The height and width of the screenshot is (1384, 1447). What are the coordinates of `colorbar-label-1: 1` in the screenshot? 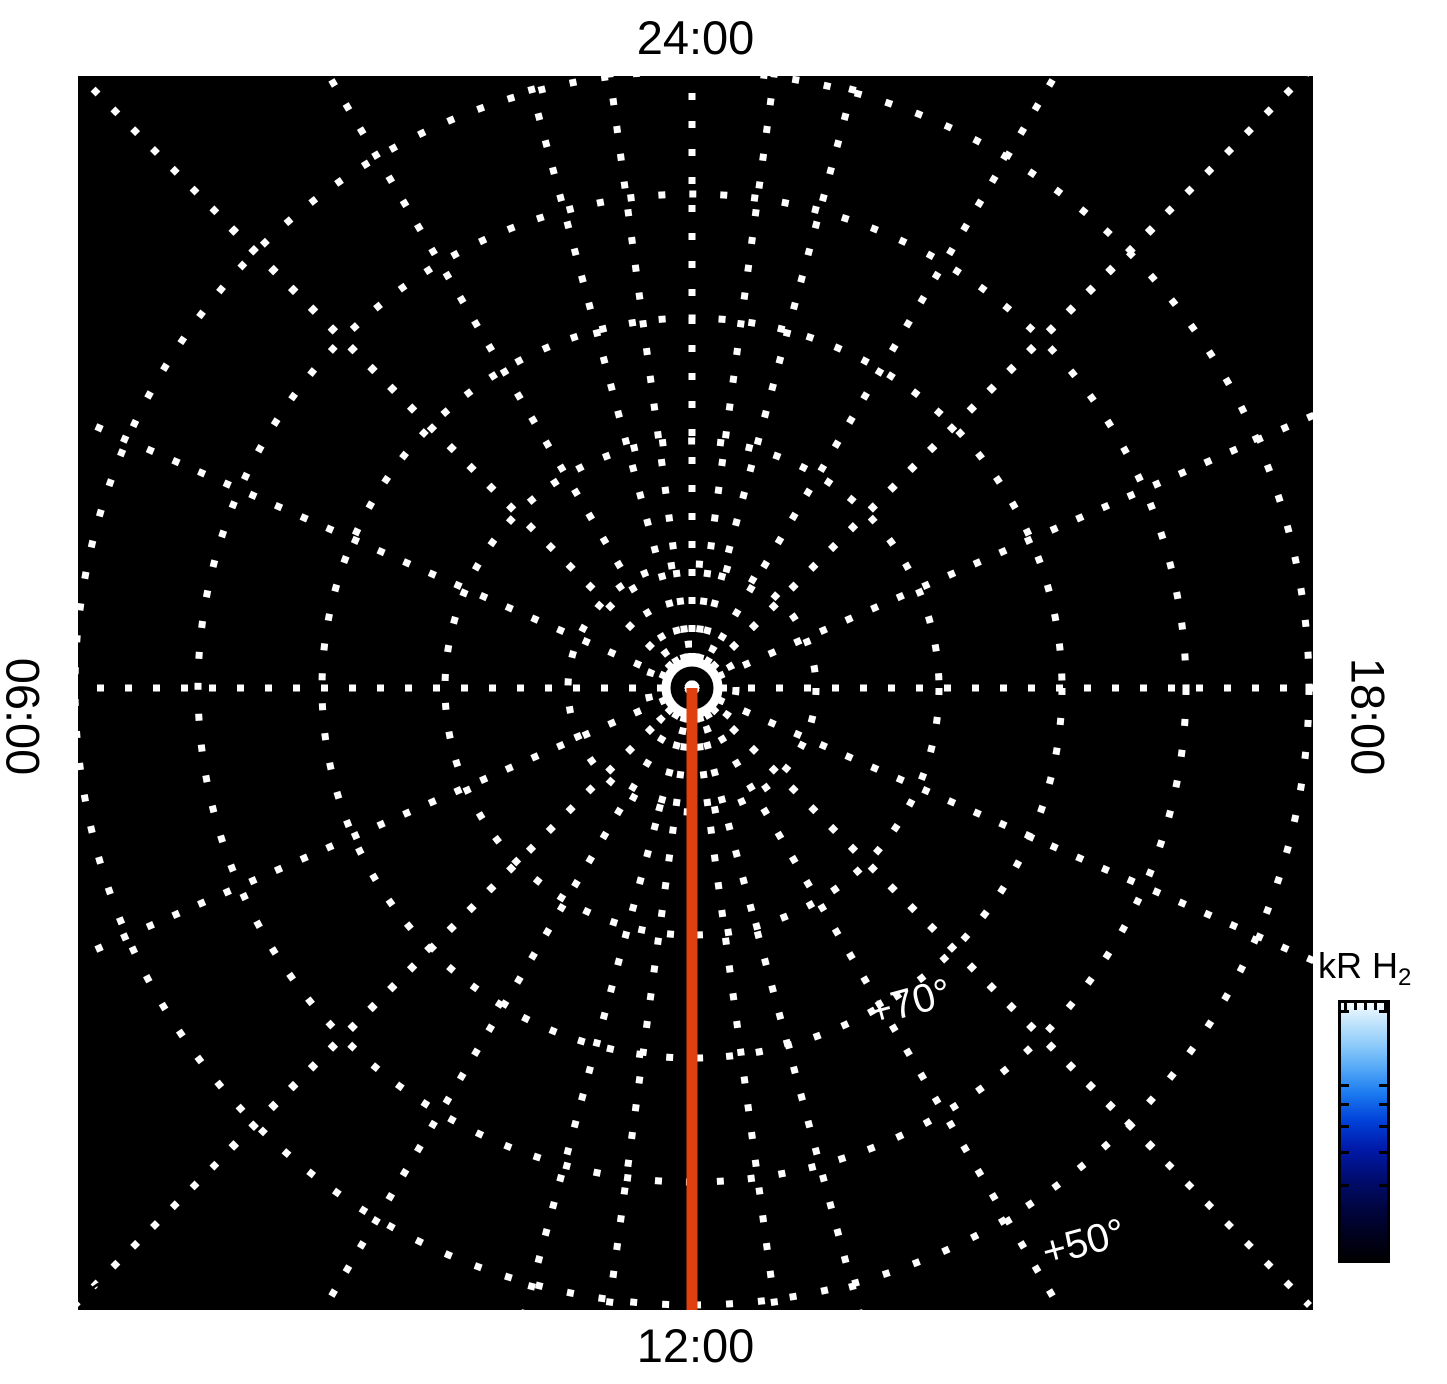 It's located at (99, 1297).